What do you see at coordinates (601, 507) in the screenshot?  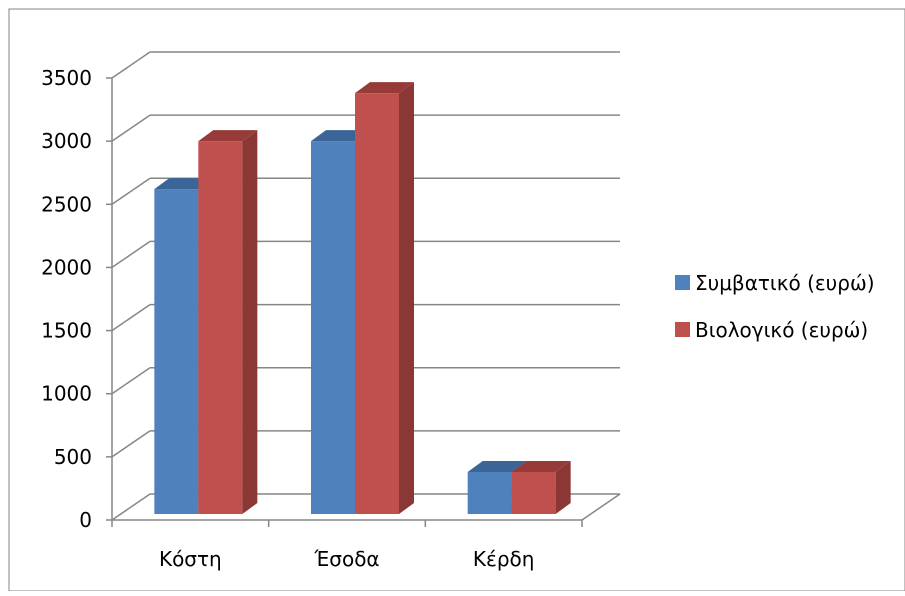 I see `floor-right-edge` at bounding box center [601, 507].